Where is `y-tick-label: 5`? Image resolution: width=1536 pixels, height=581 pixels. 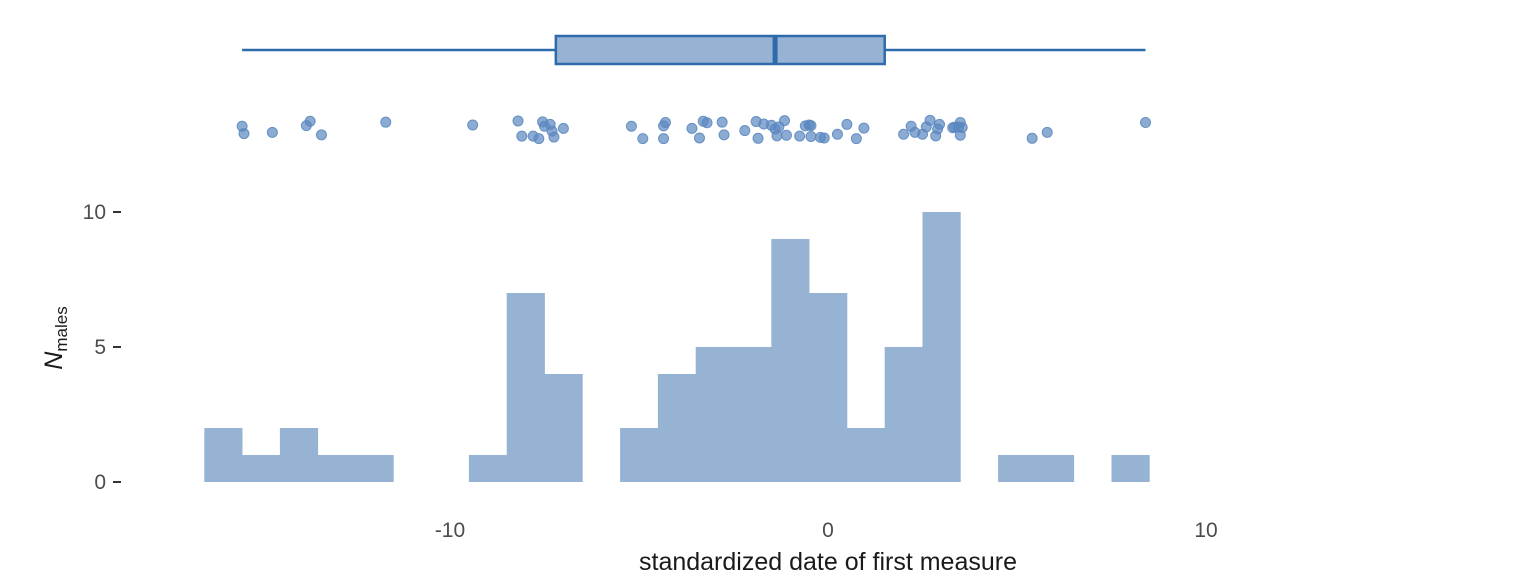 y-tick-label: 5 is located at coordinates (100, 347).